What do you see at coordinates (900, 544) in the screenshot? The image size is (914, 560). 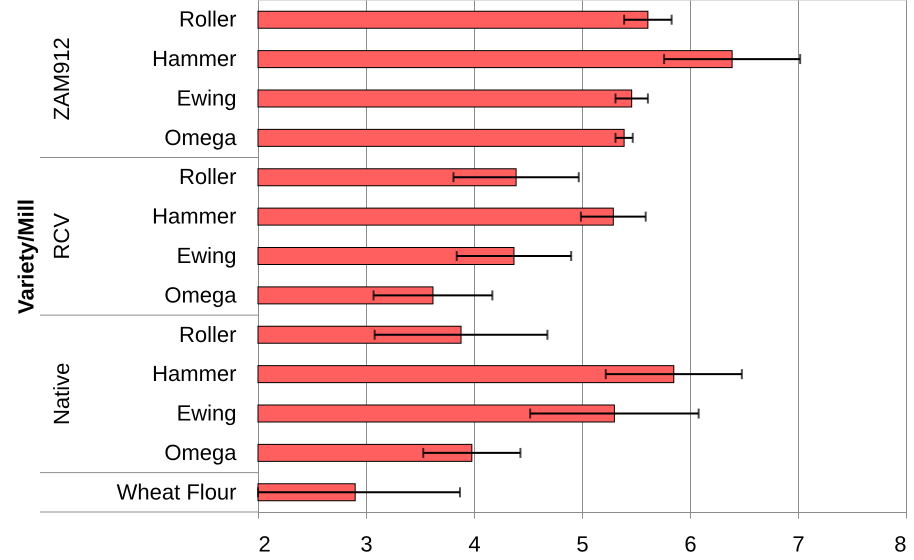 I see `x-tick-label: 8` at bounding box center [900, 544].